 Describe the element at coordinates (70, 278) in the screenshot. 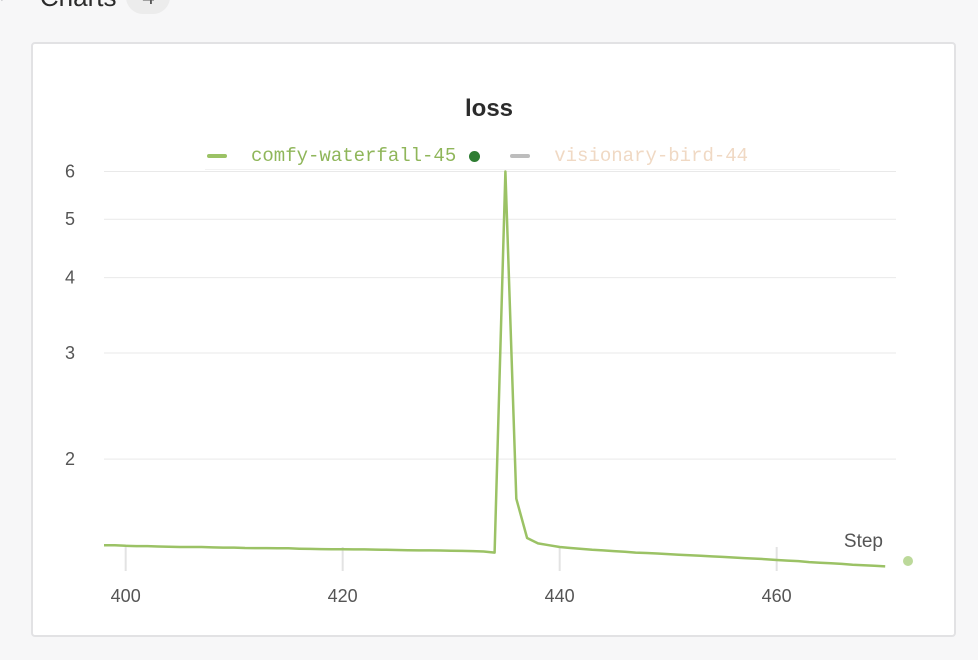

I see `y-tick-label: 4` at that location.